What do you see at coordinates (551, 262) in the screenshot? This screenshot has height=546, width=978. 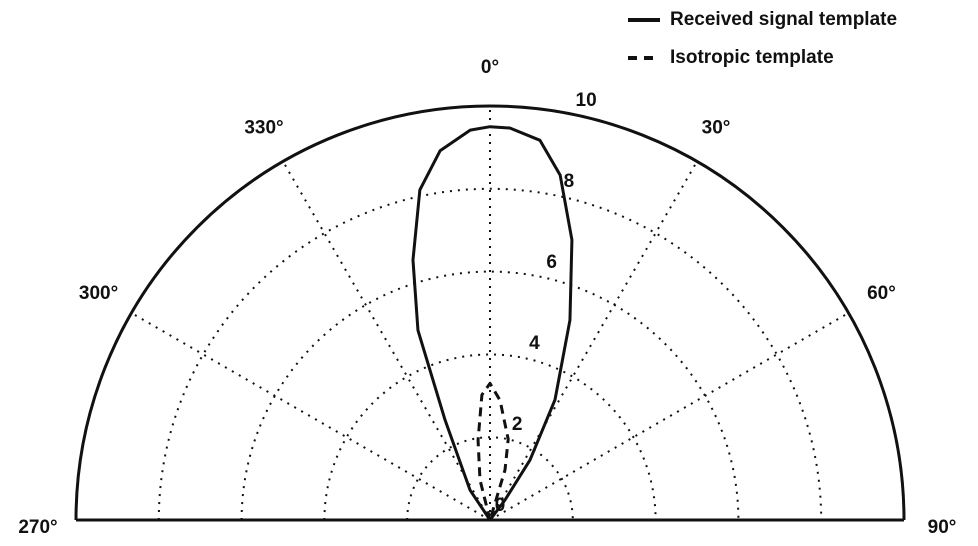 I see `r-tick-label: 6` at bounding box center [551, 262].